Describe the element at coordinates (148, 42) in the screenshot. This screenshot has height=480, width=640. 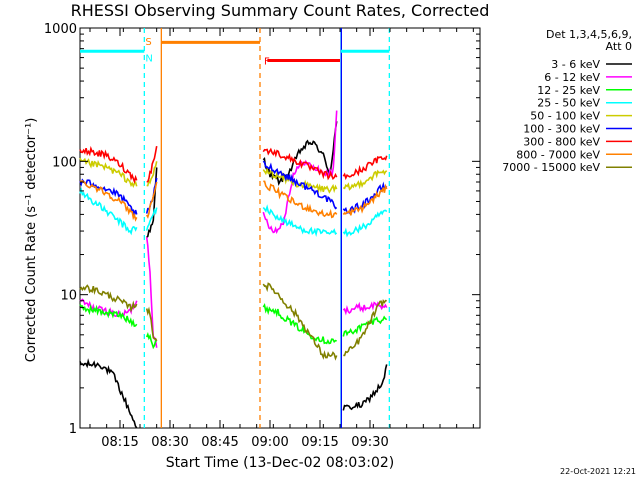
I see `flag-marker-s: S` at that location.